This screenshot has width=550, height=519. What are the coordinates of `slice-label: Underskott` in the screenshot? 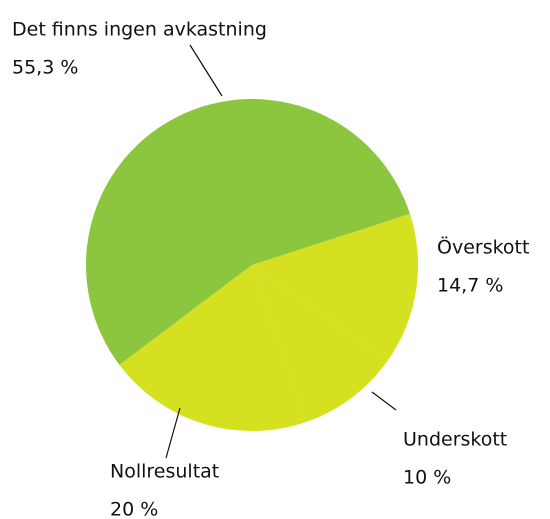 It's located at (455, 440).